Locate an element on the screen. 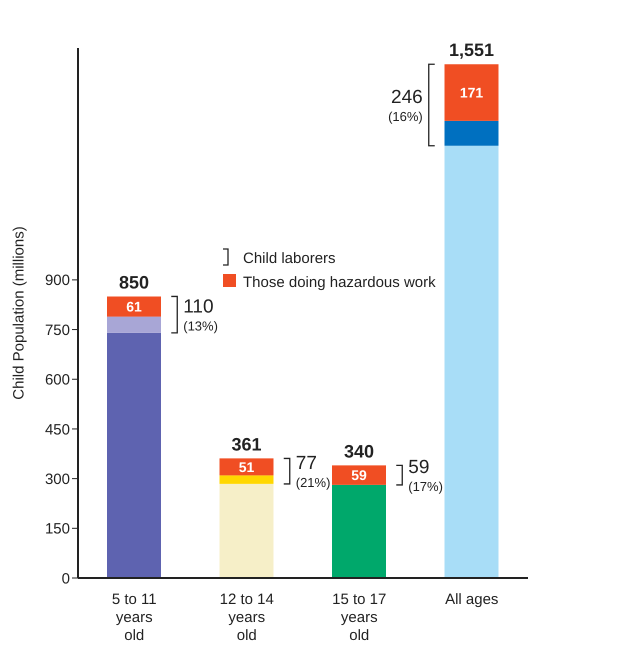 This screenshot has width=625, height=671. total-label: 361 is located at coordinates (246, 444).